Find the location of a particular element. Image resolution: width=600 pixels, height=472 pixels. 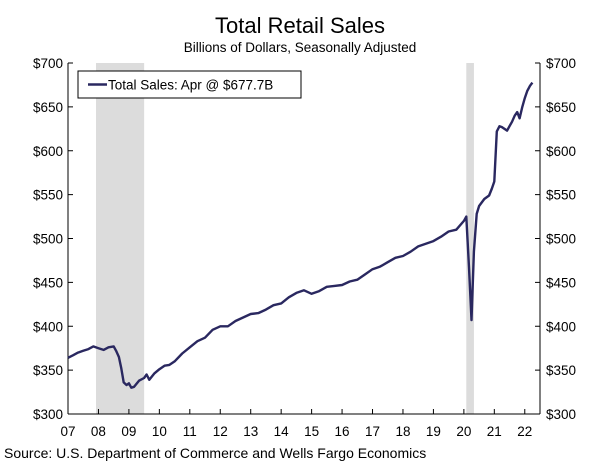

x-tick-label: 09 is located at coordinates (128, 431).